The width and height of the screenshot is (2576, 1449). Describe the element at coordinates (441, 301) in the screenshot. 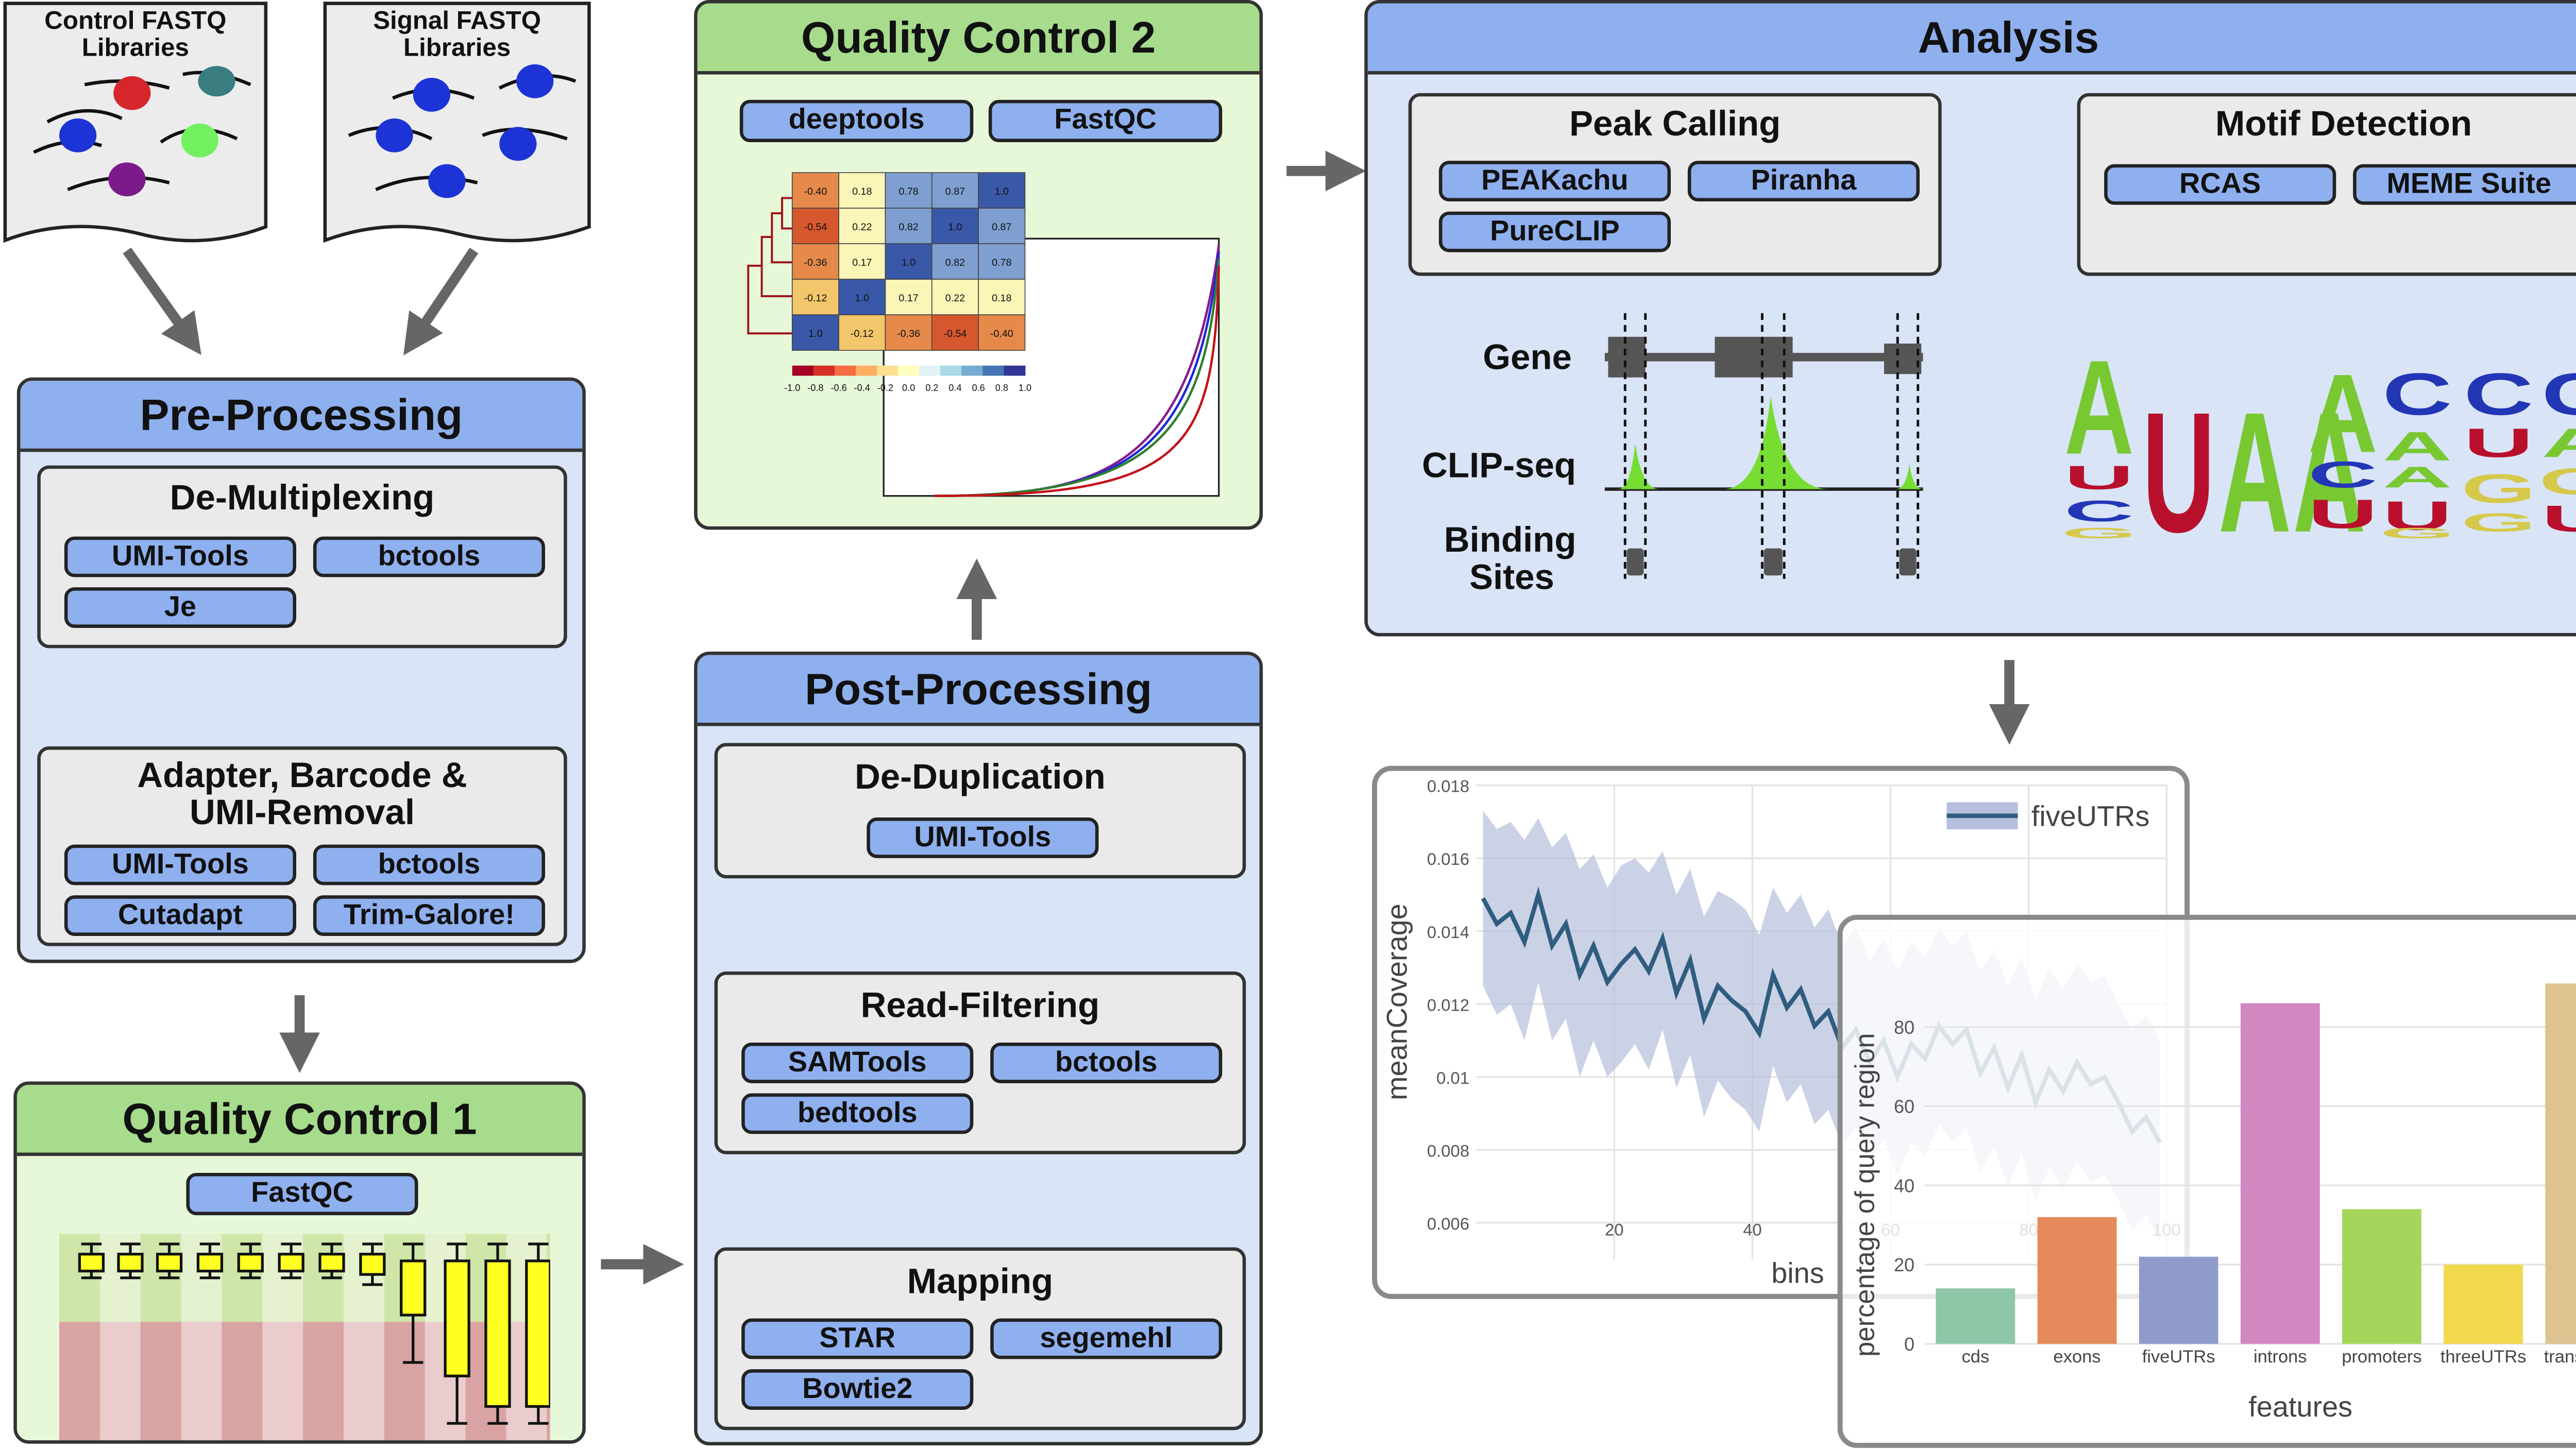

I see `arrow-signal-to-preprocessing` at that location.